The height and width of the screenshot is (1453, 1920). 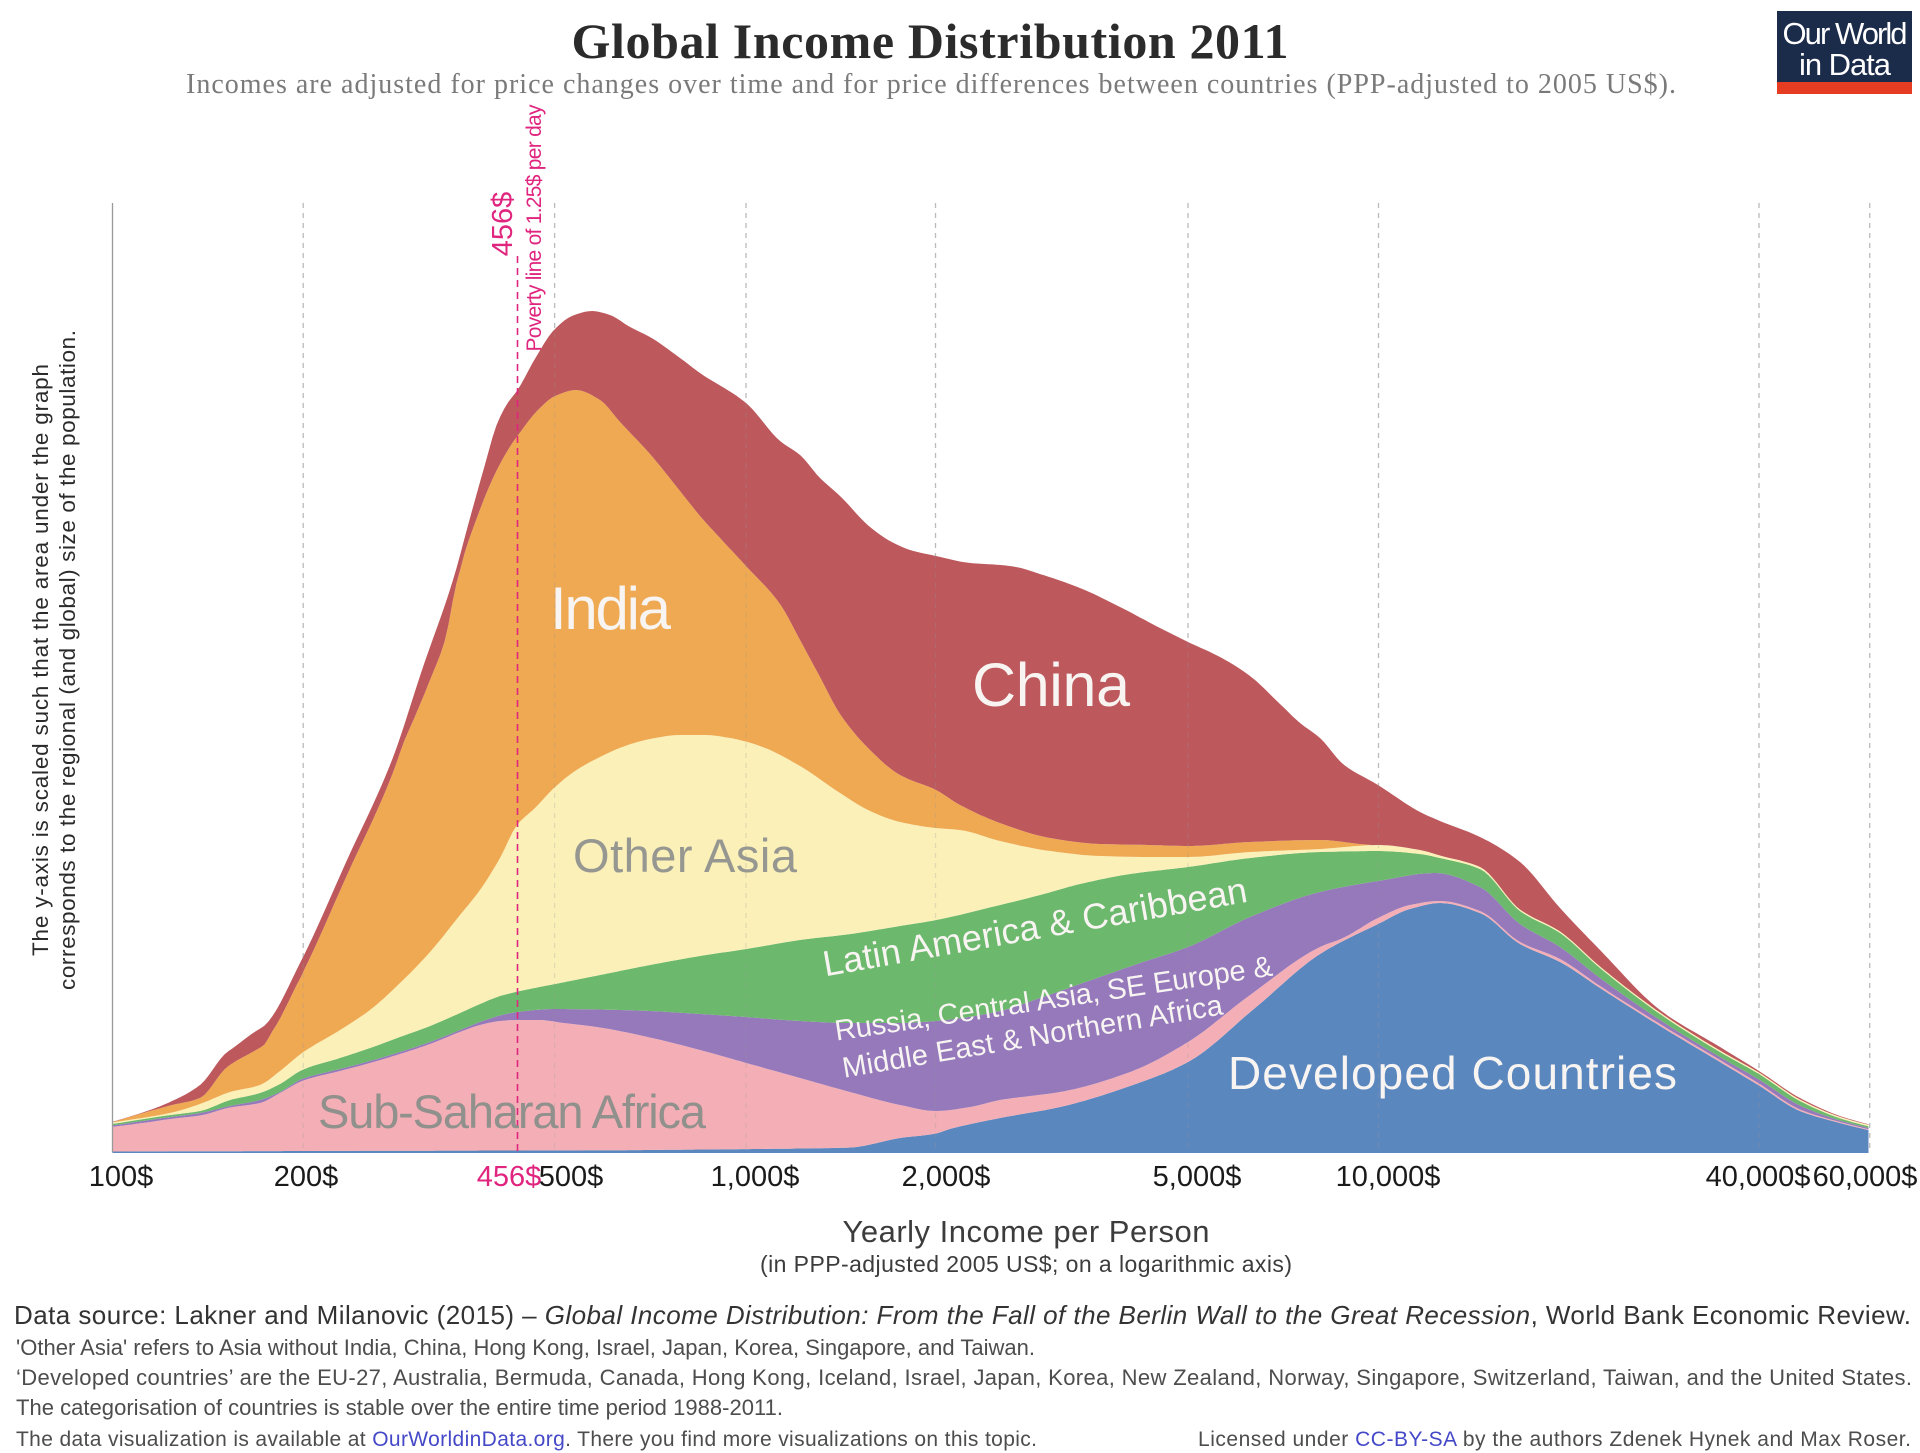 I want to click on svg-text: 60,000$, so click(x=1865, y=1177).